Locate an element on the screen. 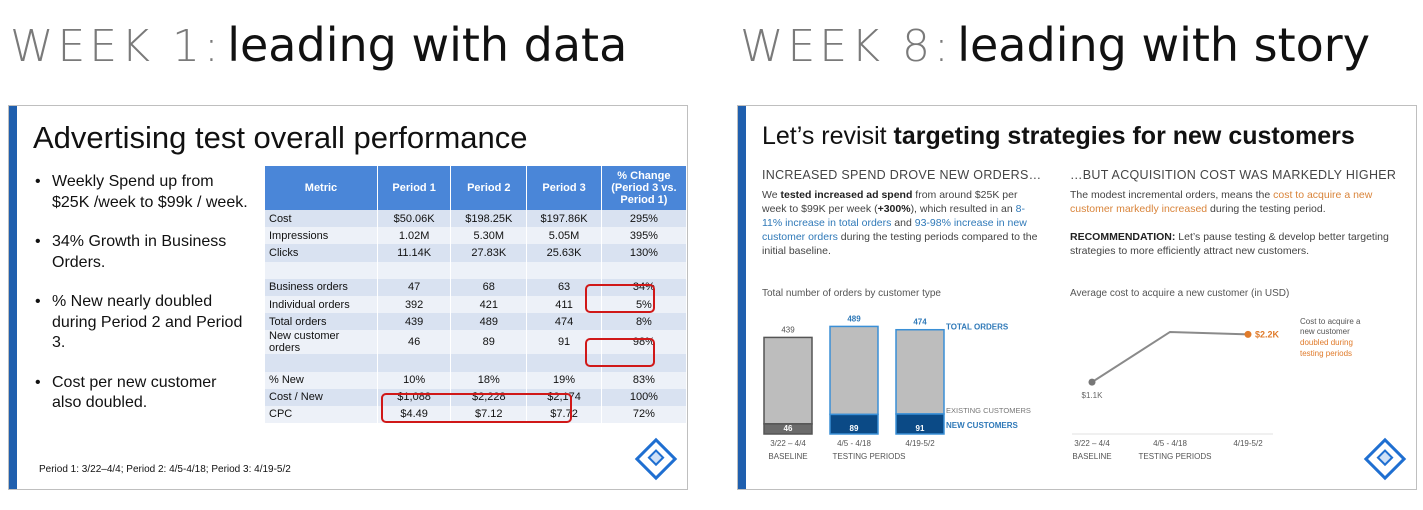 The height and width of the screenshot is (510, 1423). table-header-cell: Period 3 is located at coordinates (564, 188).